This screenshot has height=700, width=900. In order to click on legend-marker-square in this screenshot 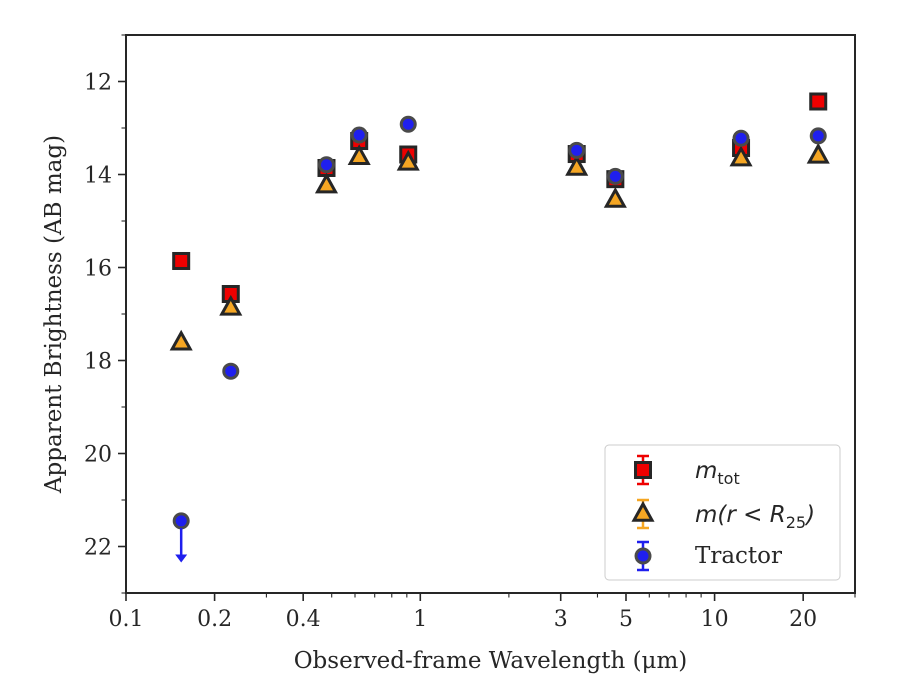, I will do `click(643, 470)`.